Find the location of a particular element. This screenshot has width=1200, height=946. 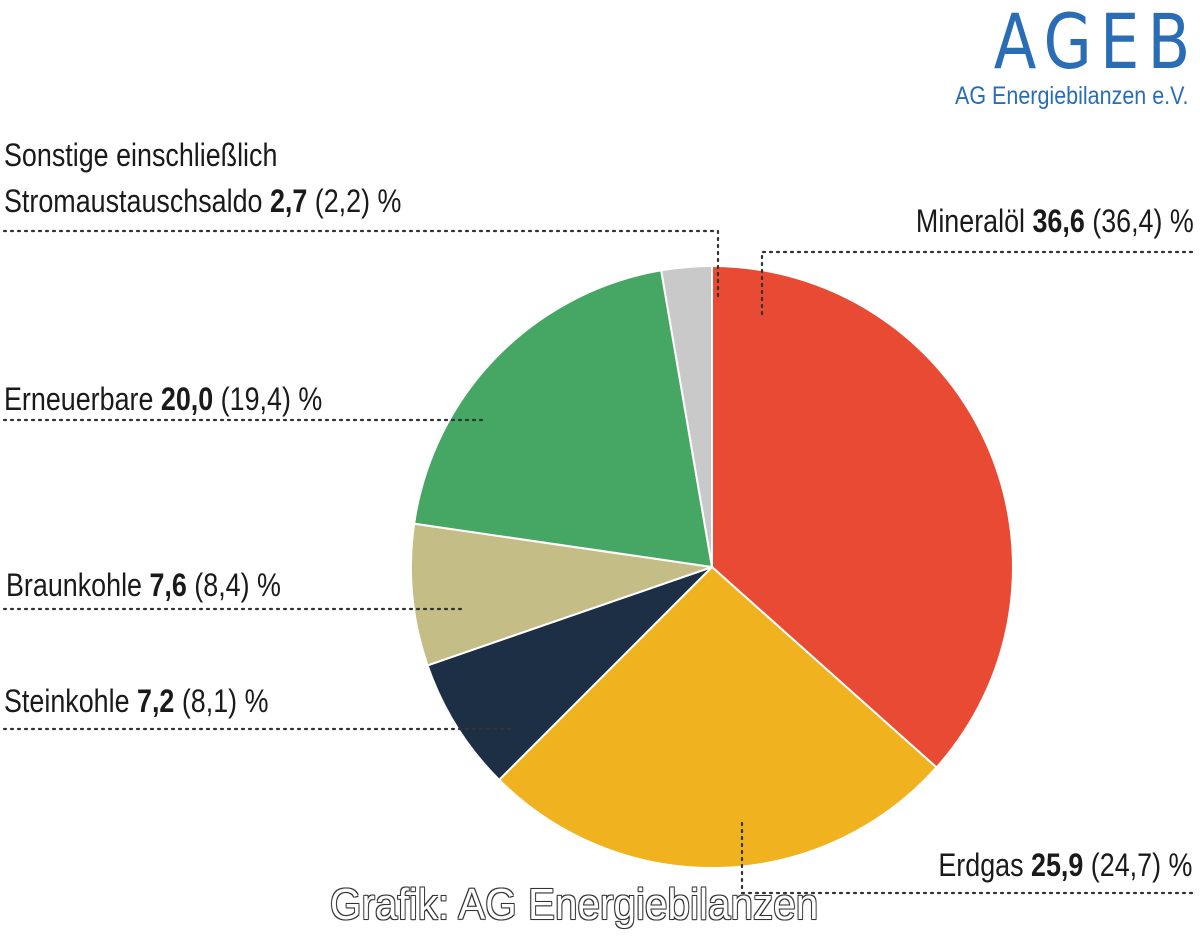

label-erdgas-name: Erdgas is located at coordinates (980, 865).